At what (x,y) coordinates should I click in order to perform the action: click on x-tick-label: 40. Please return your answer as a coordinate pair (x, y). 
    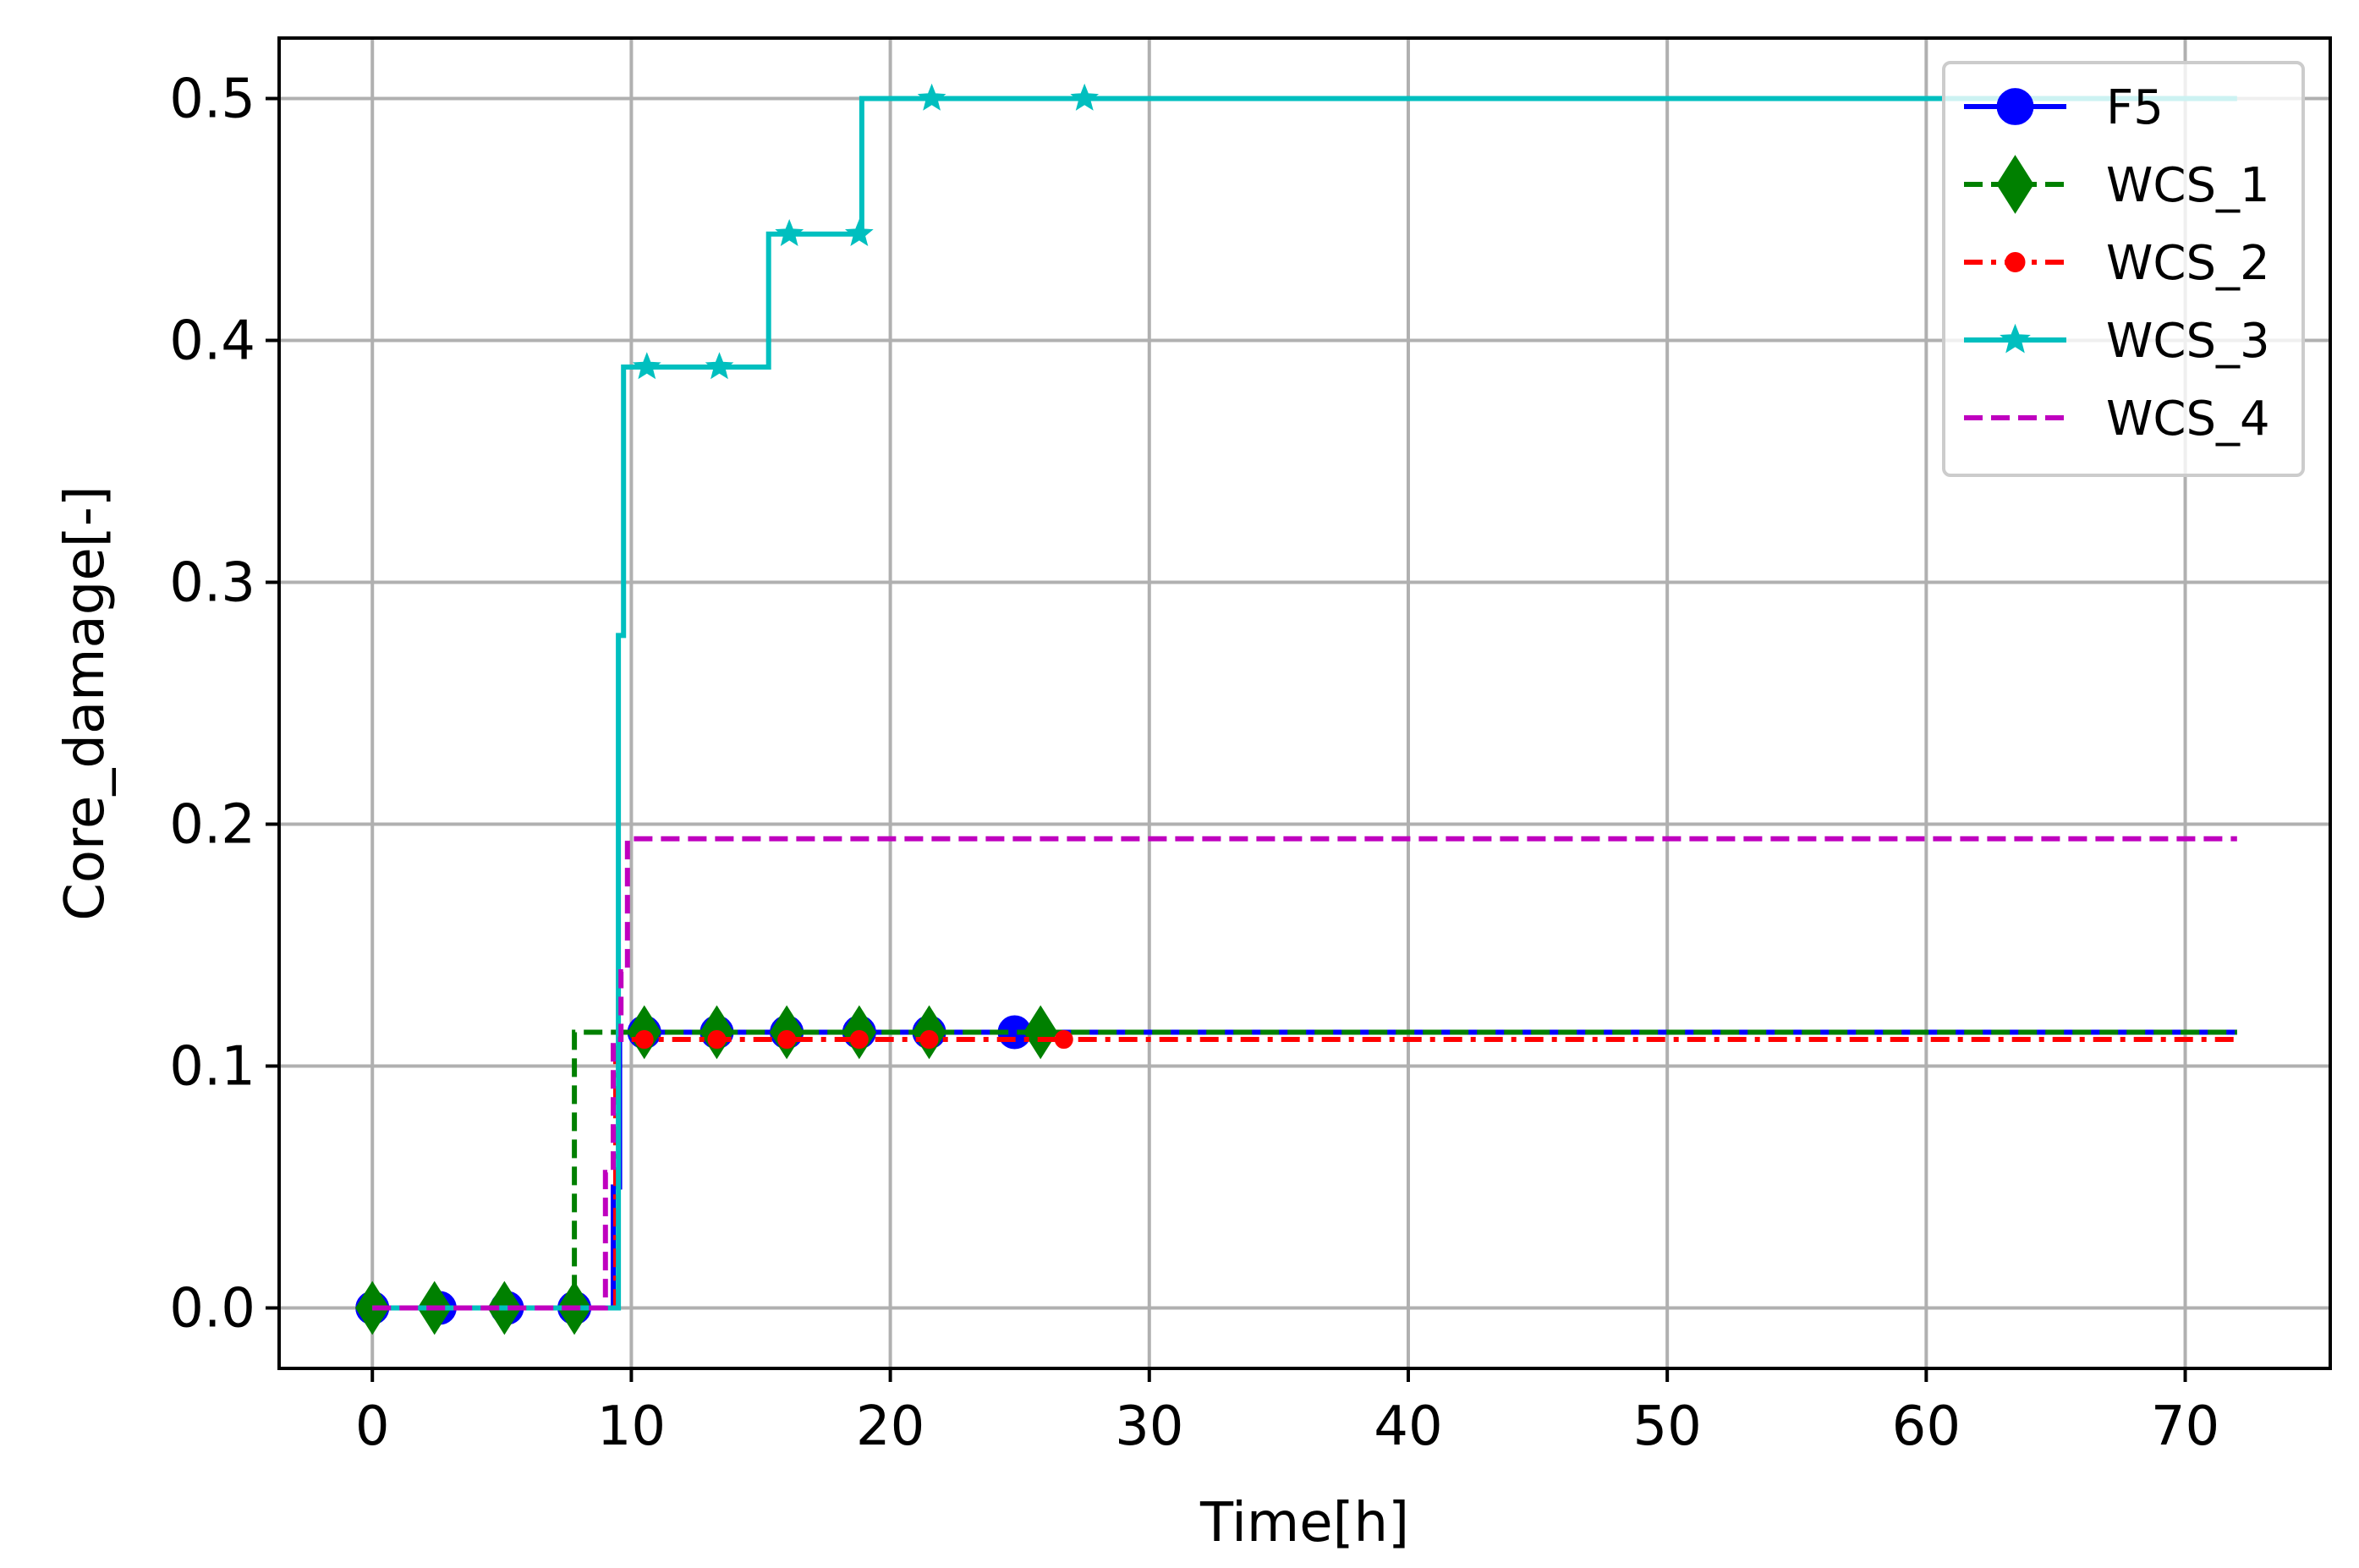
    Looking at the image, I should click on (1408, 1426).